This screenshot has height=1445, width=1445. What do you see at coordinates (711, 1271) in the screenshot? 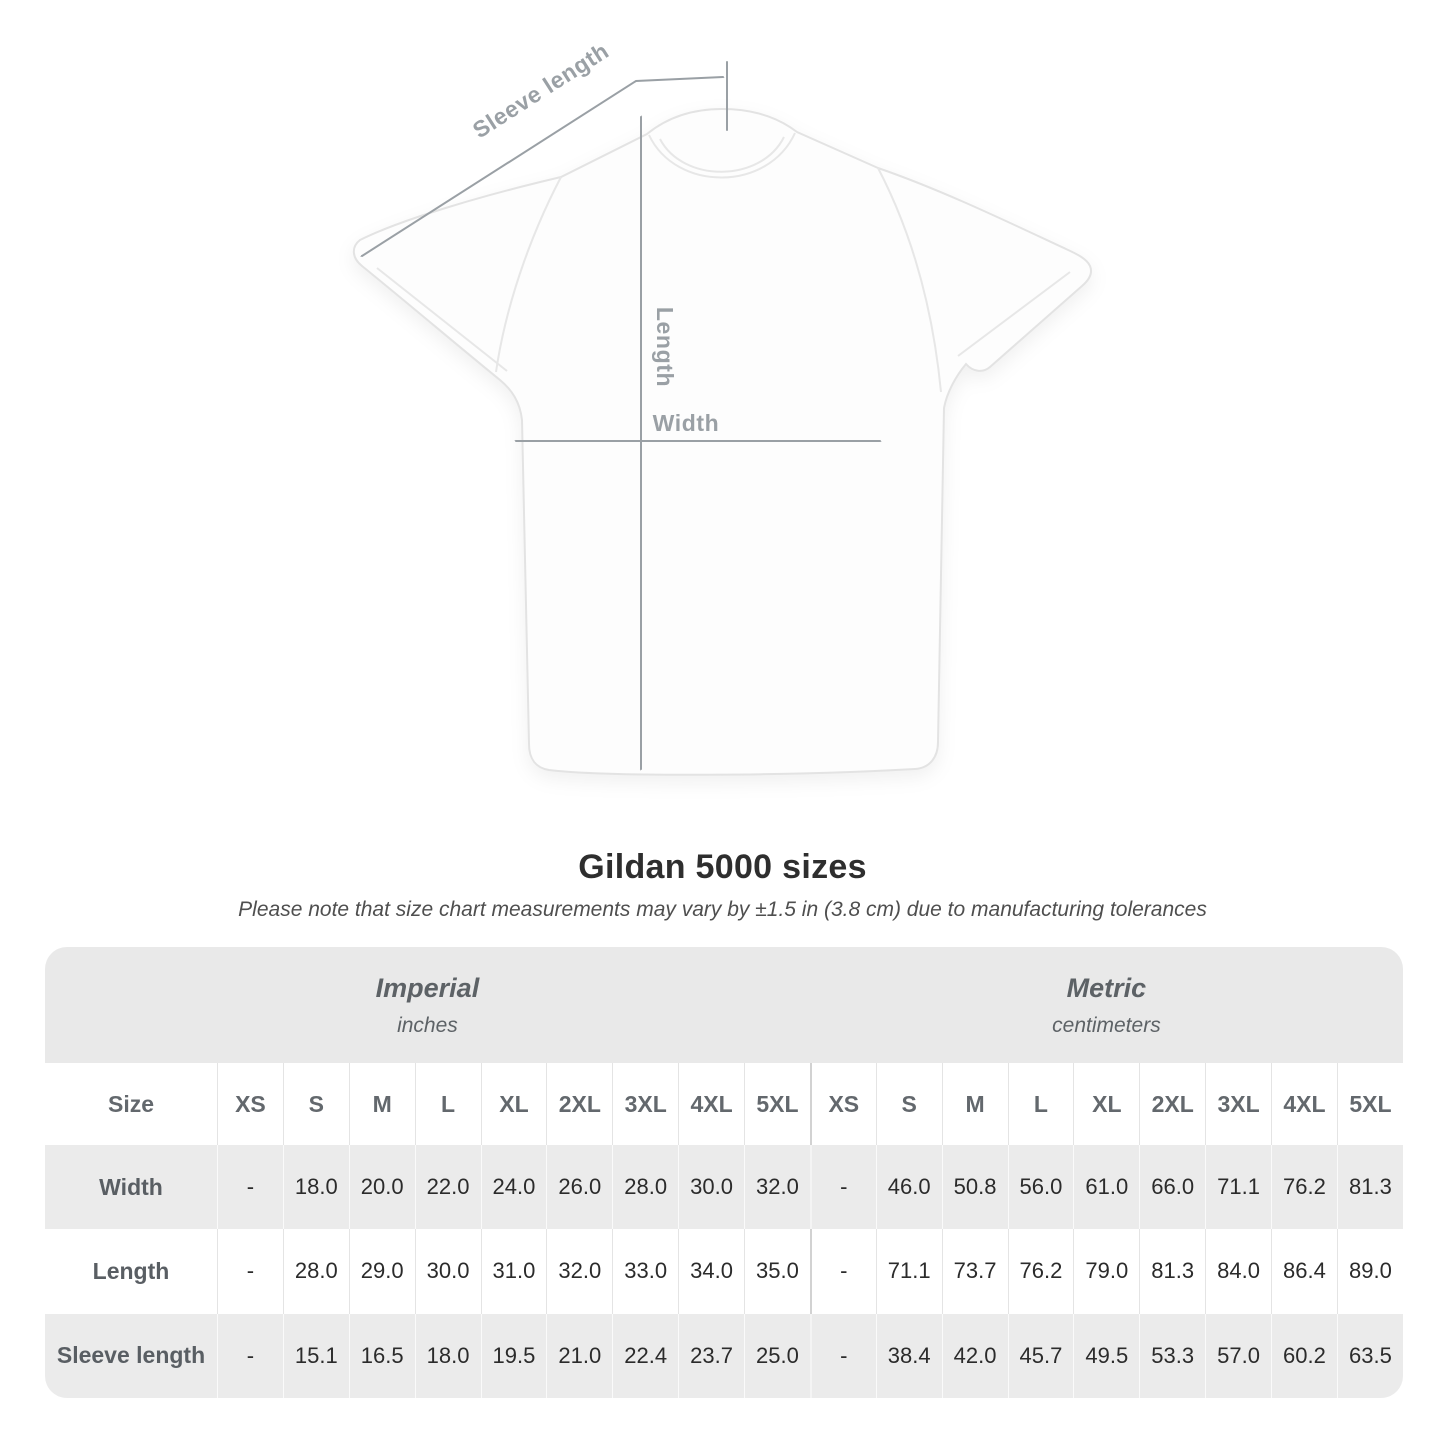
I see `value-cell: 34.0` at bounding box center [711, 1271].